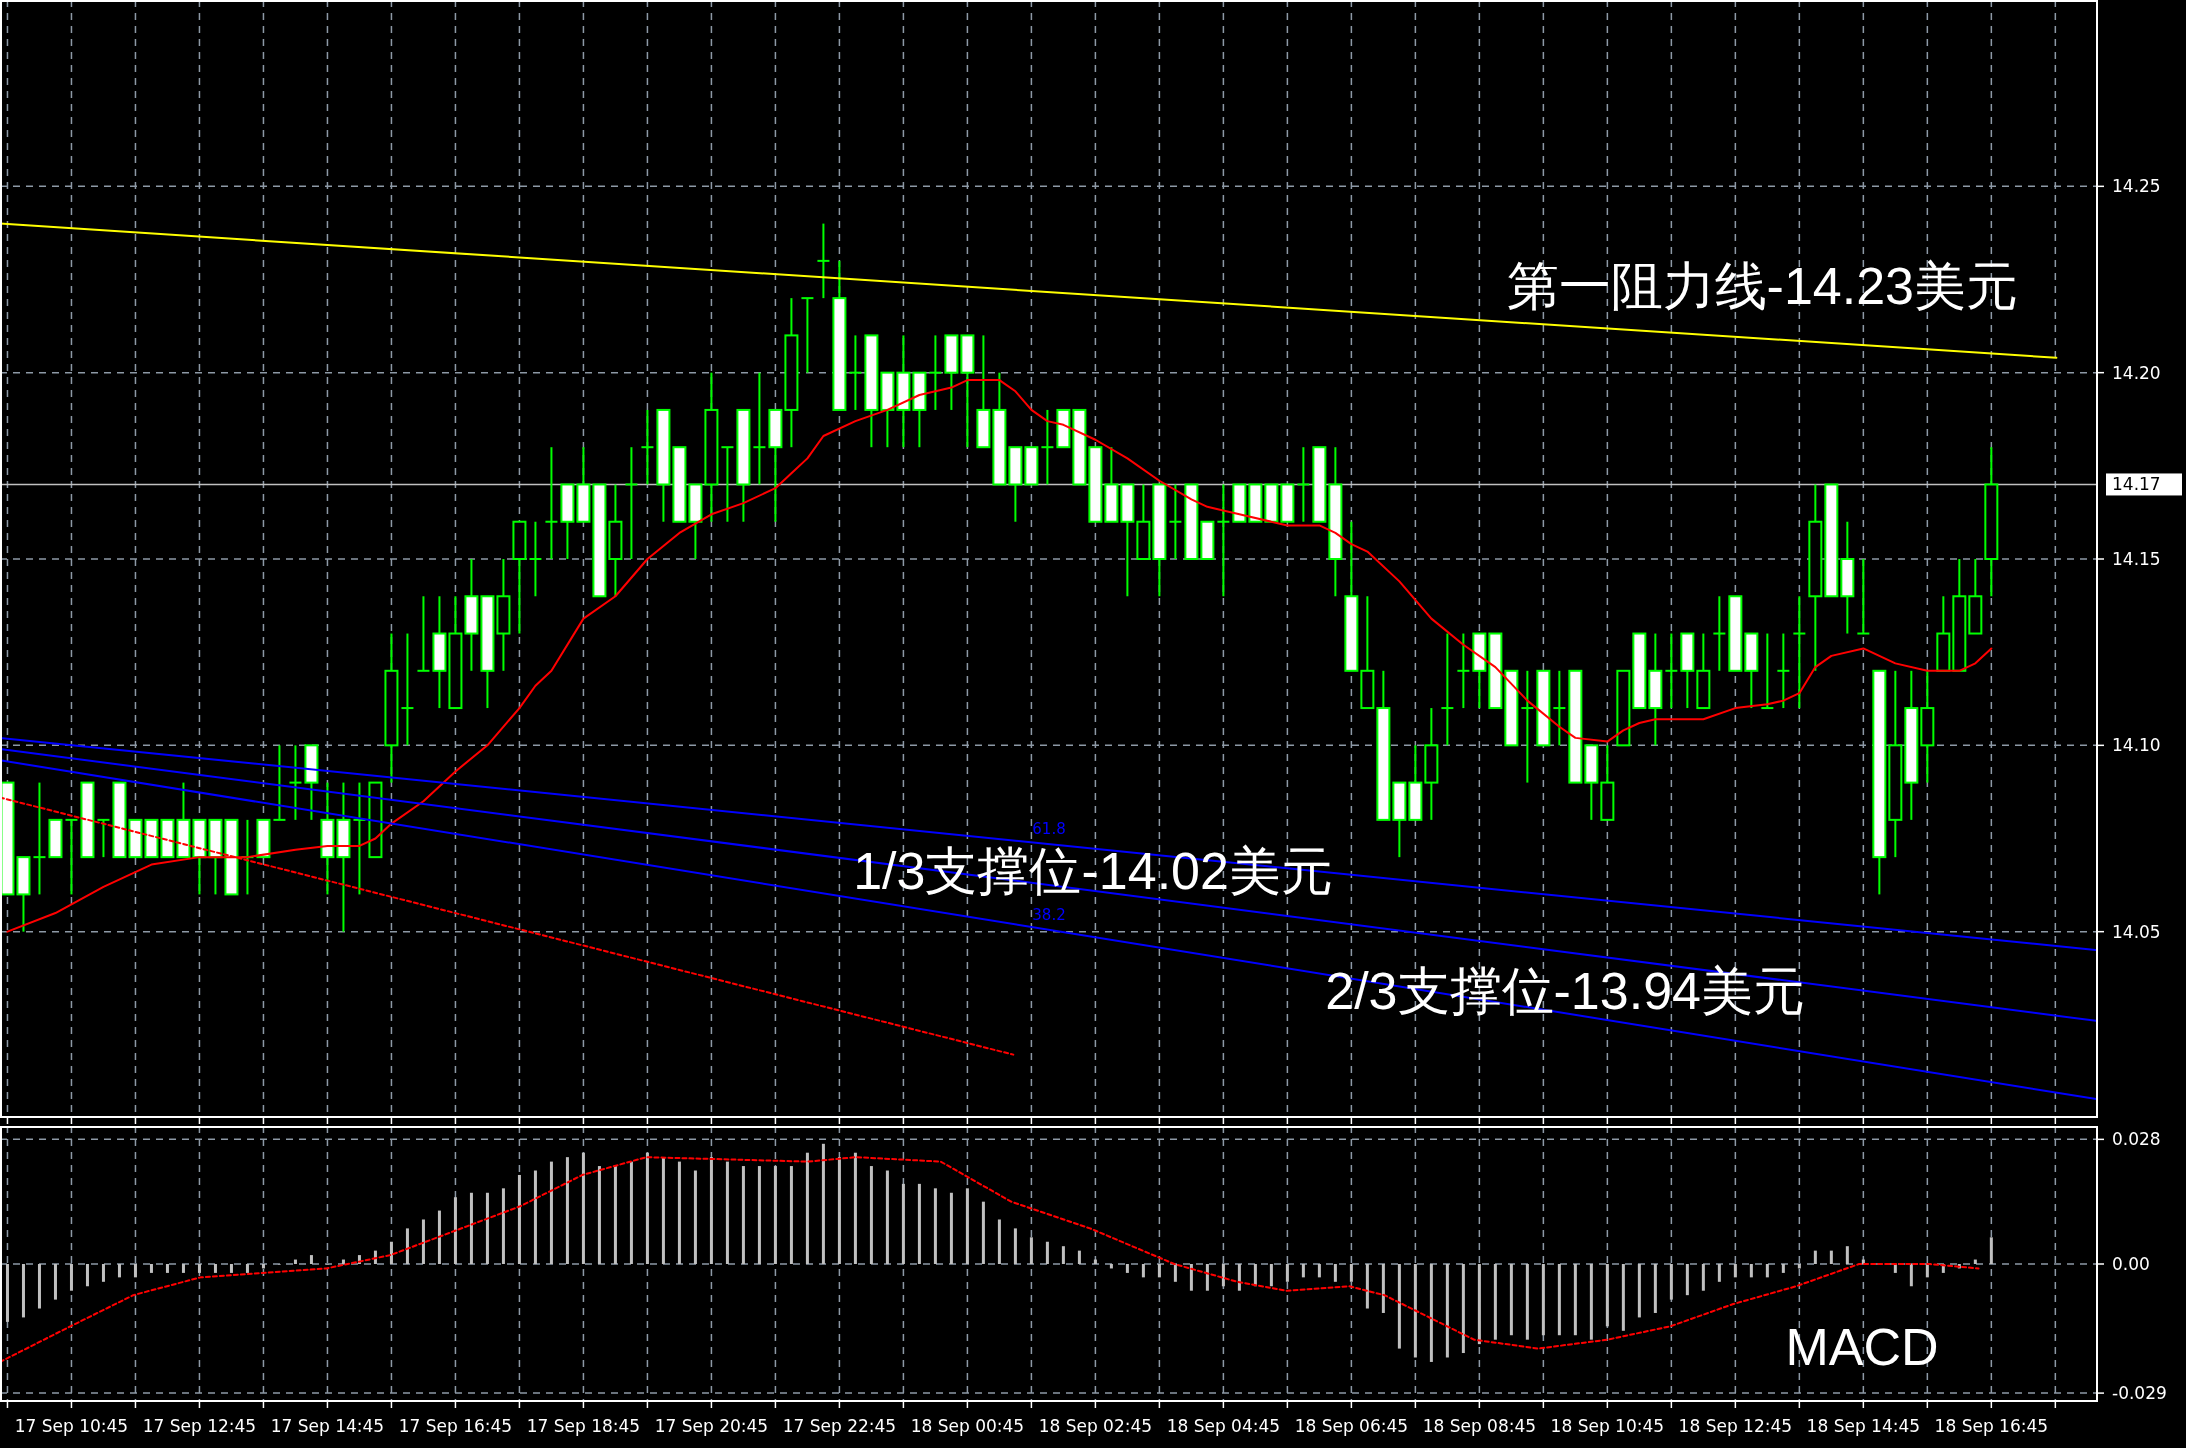 This screenshot has width=2186, height=1448. What do you see at coordinates (71, 1426) in the screenshot?
I see `x-tick-label: 17 Sep 10:45` at bounding box center [71, 1426].